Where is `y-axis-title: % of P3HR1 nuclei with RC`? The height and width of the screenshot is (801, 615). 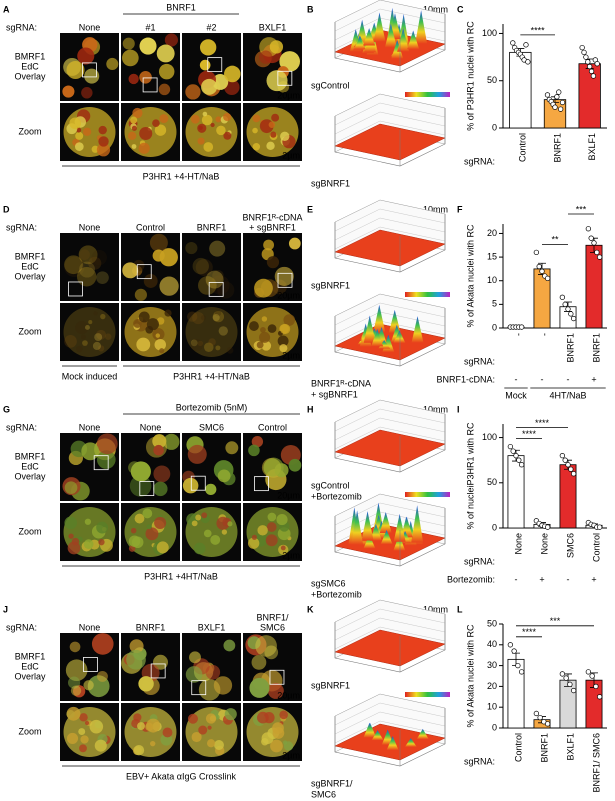
y-axis-title: % of P3HR1 nuclei with RC is located at coordinates (470, 76).